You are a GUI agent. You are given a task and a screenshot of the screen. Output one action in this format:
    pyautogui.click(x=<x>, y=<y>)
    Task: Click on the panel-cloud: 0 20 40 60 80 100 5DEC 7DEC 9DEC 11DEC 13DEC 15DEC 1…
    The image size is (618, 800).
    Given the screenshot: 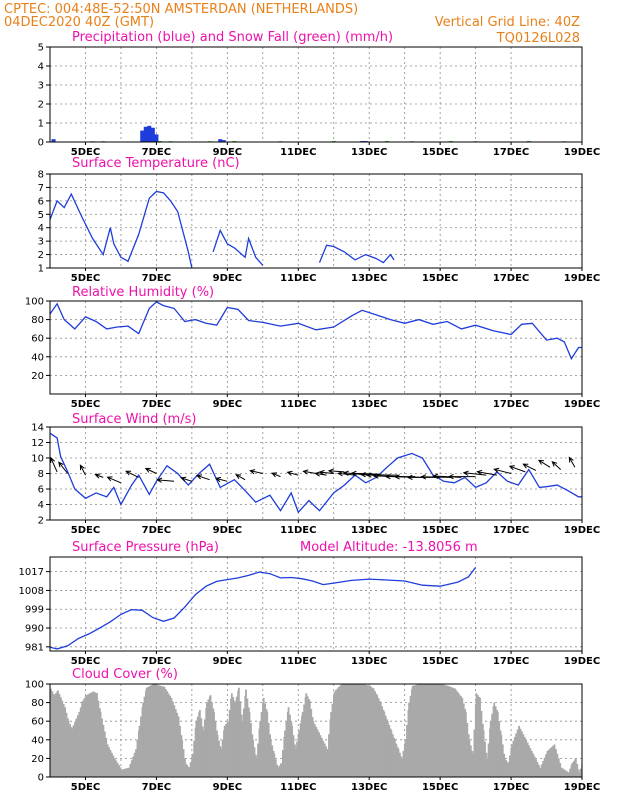 What is the action you would take?
    pyautogui.click(x=312, y=730)
    